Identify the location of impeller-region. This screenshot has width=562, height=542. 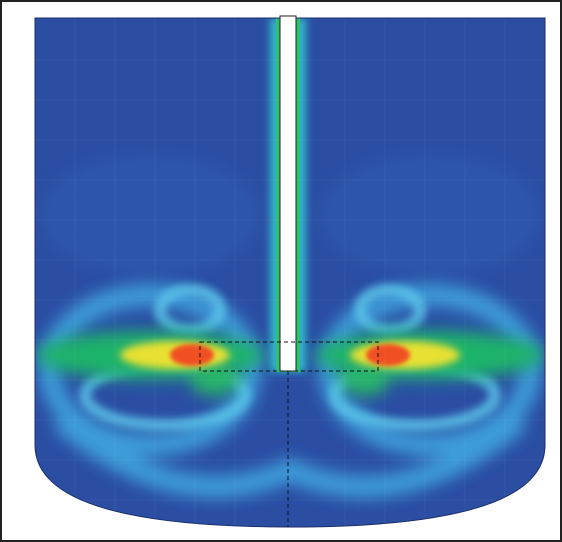
(289, 434).